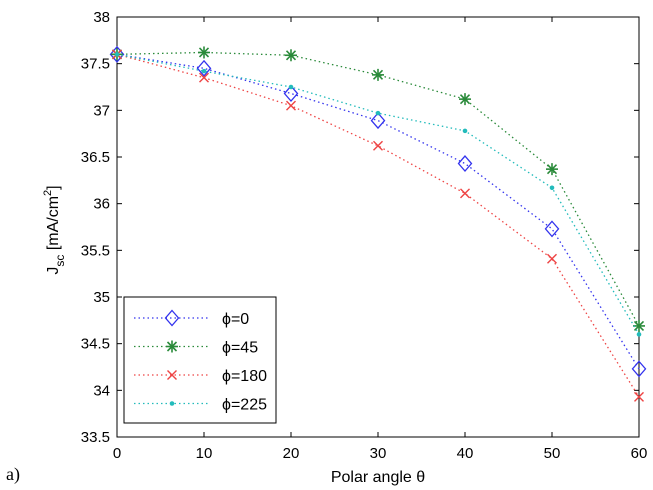 The height and width of the screenshot is (490, 653). I want to click on y-tick-label: 37.5, so click(95, 64).